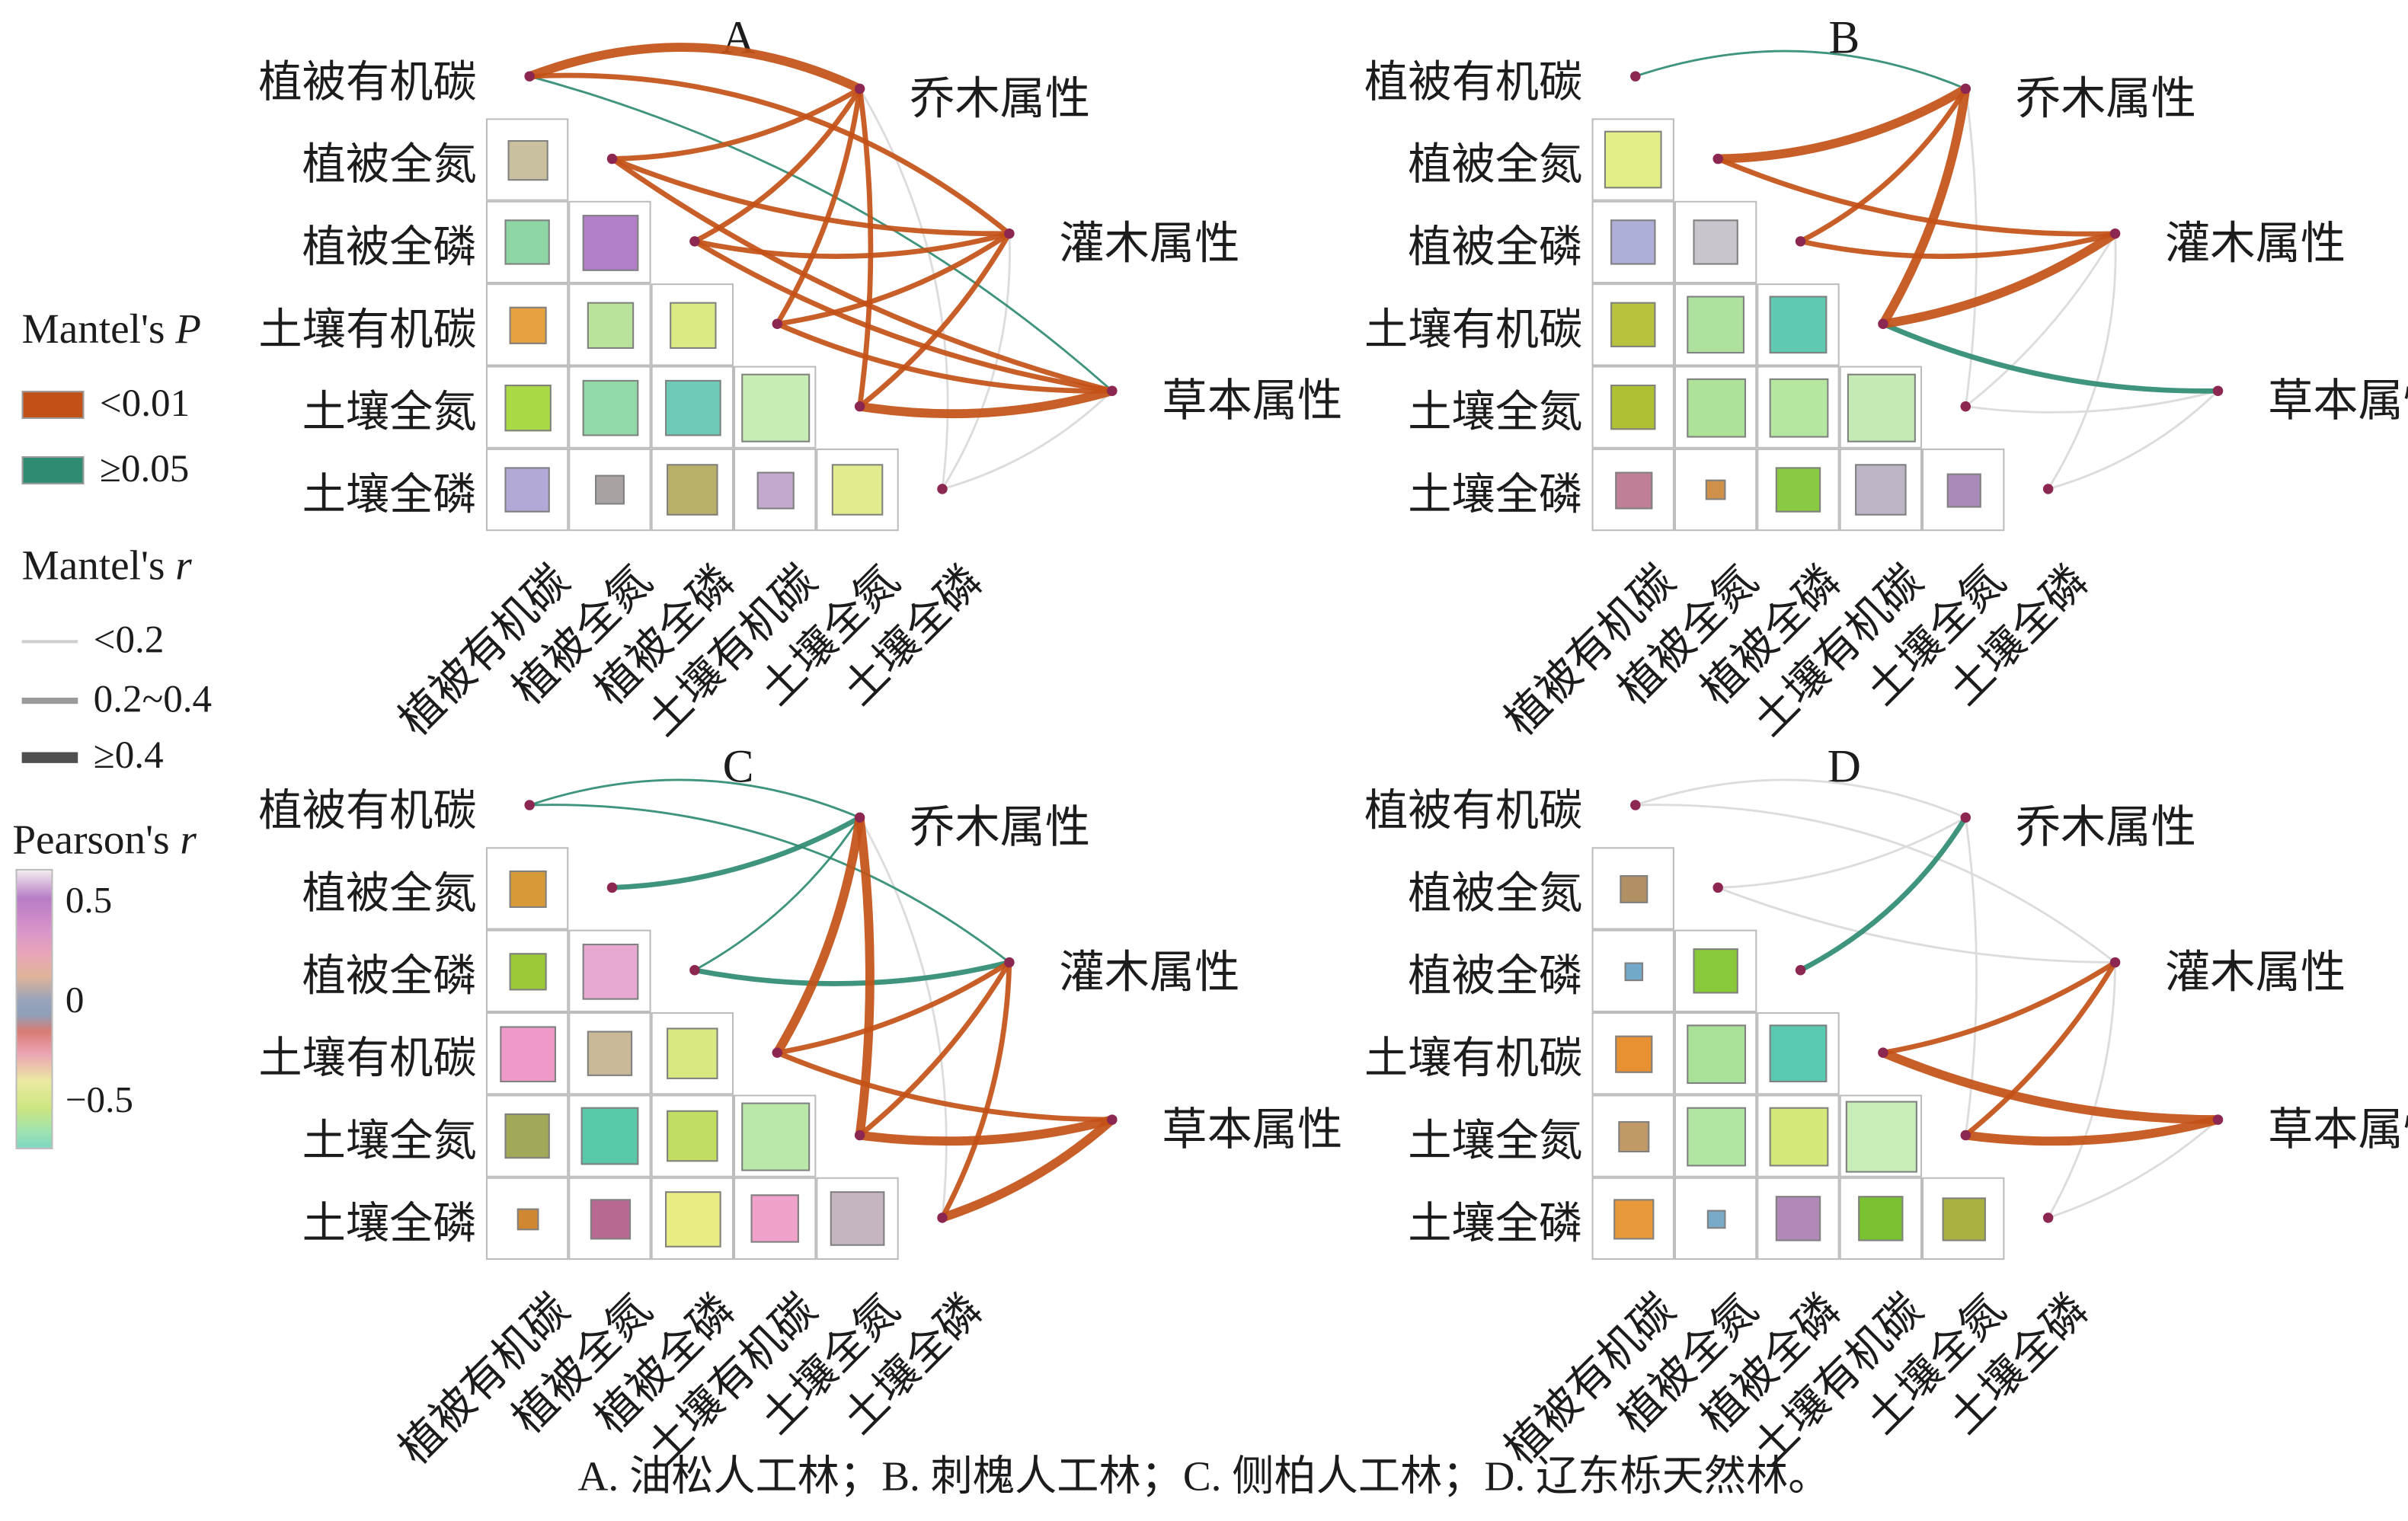  Describe the element at coordinates (1495, 1142) in the screenshot. I see `row-label-D-5: 土壤全氮` at that location.